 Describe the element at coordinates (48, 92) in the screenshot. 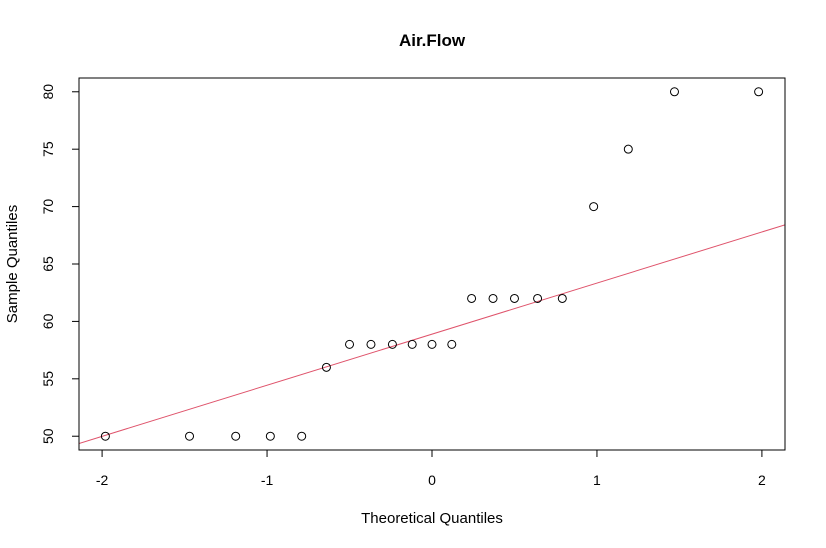

I see `y-tick-label: 80` at that location.